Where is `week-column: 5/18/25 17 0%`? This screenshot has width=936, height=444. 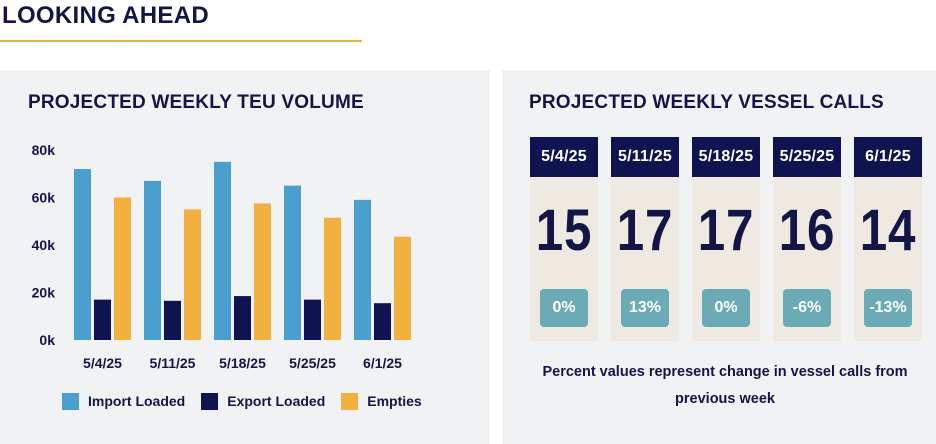
week-column: 5/18/25 17 0% is located at coordinates (726, 239).